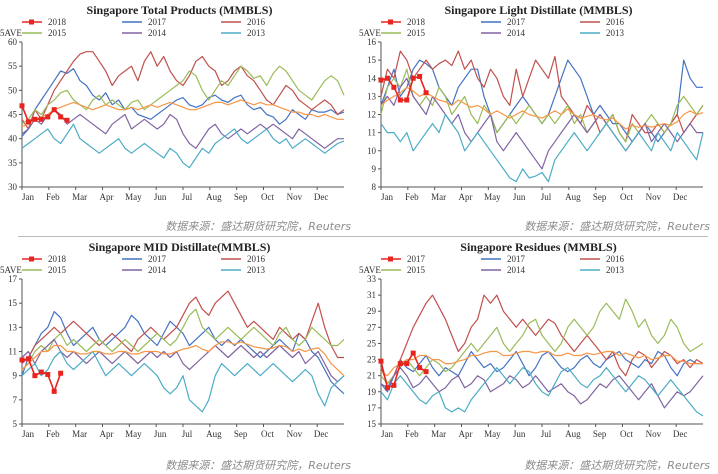 The width and height of the screenshot is (718, 474). What do you see at coordinates (538, 10) in the screenshot?
I see `chart-title: Singapore Light Distillate (MMBLS)` at bounding box center [538, 10].